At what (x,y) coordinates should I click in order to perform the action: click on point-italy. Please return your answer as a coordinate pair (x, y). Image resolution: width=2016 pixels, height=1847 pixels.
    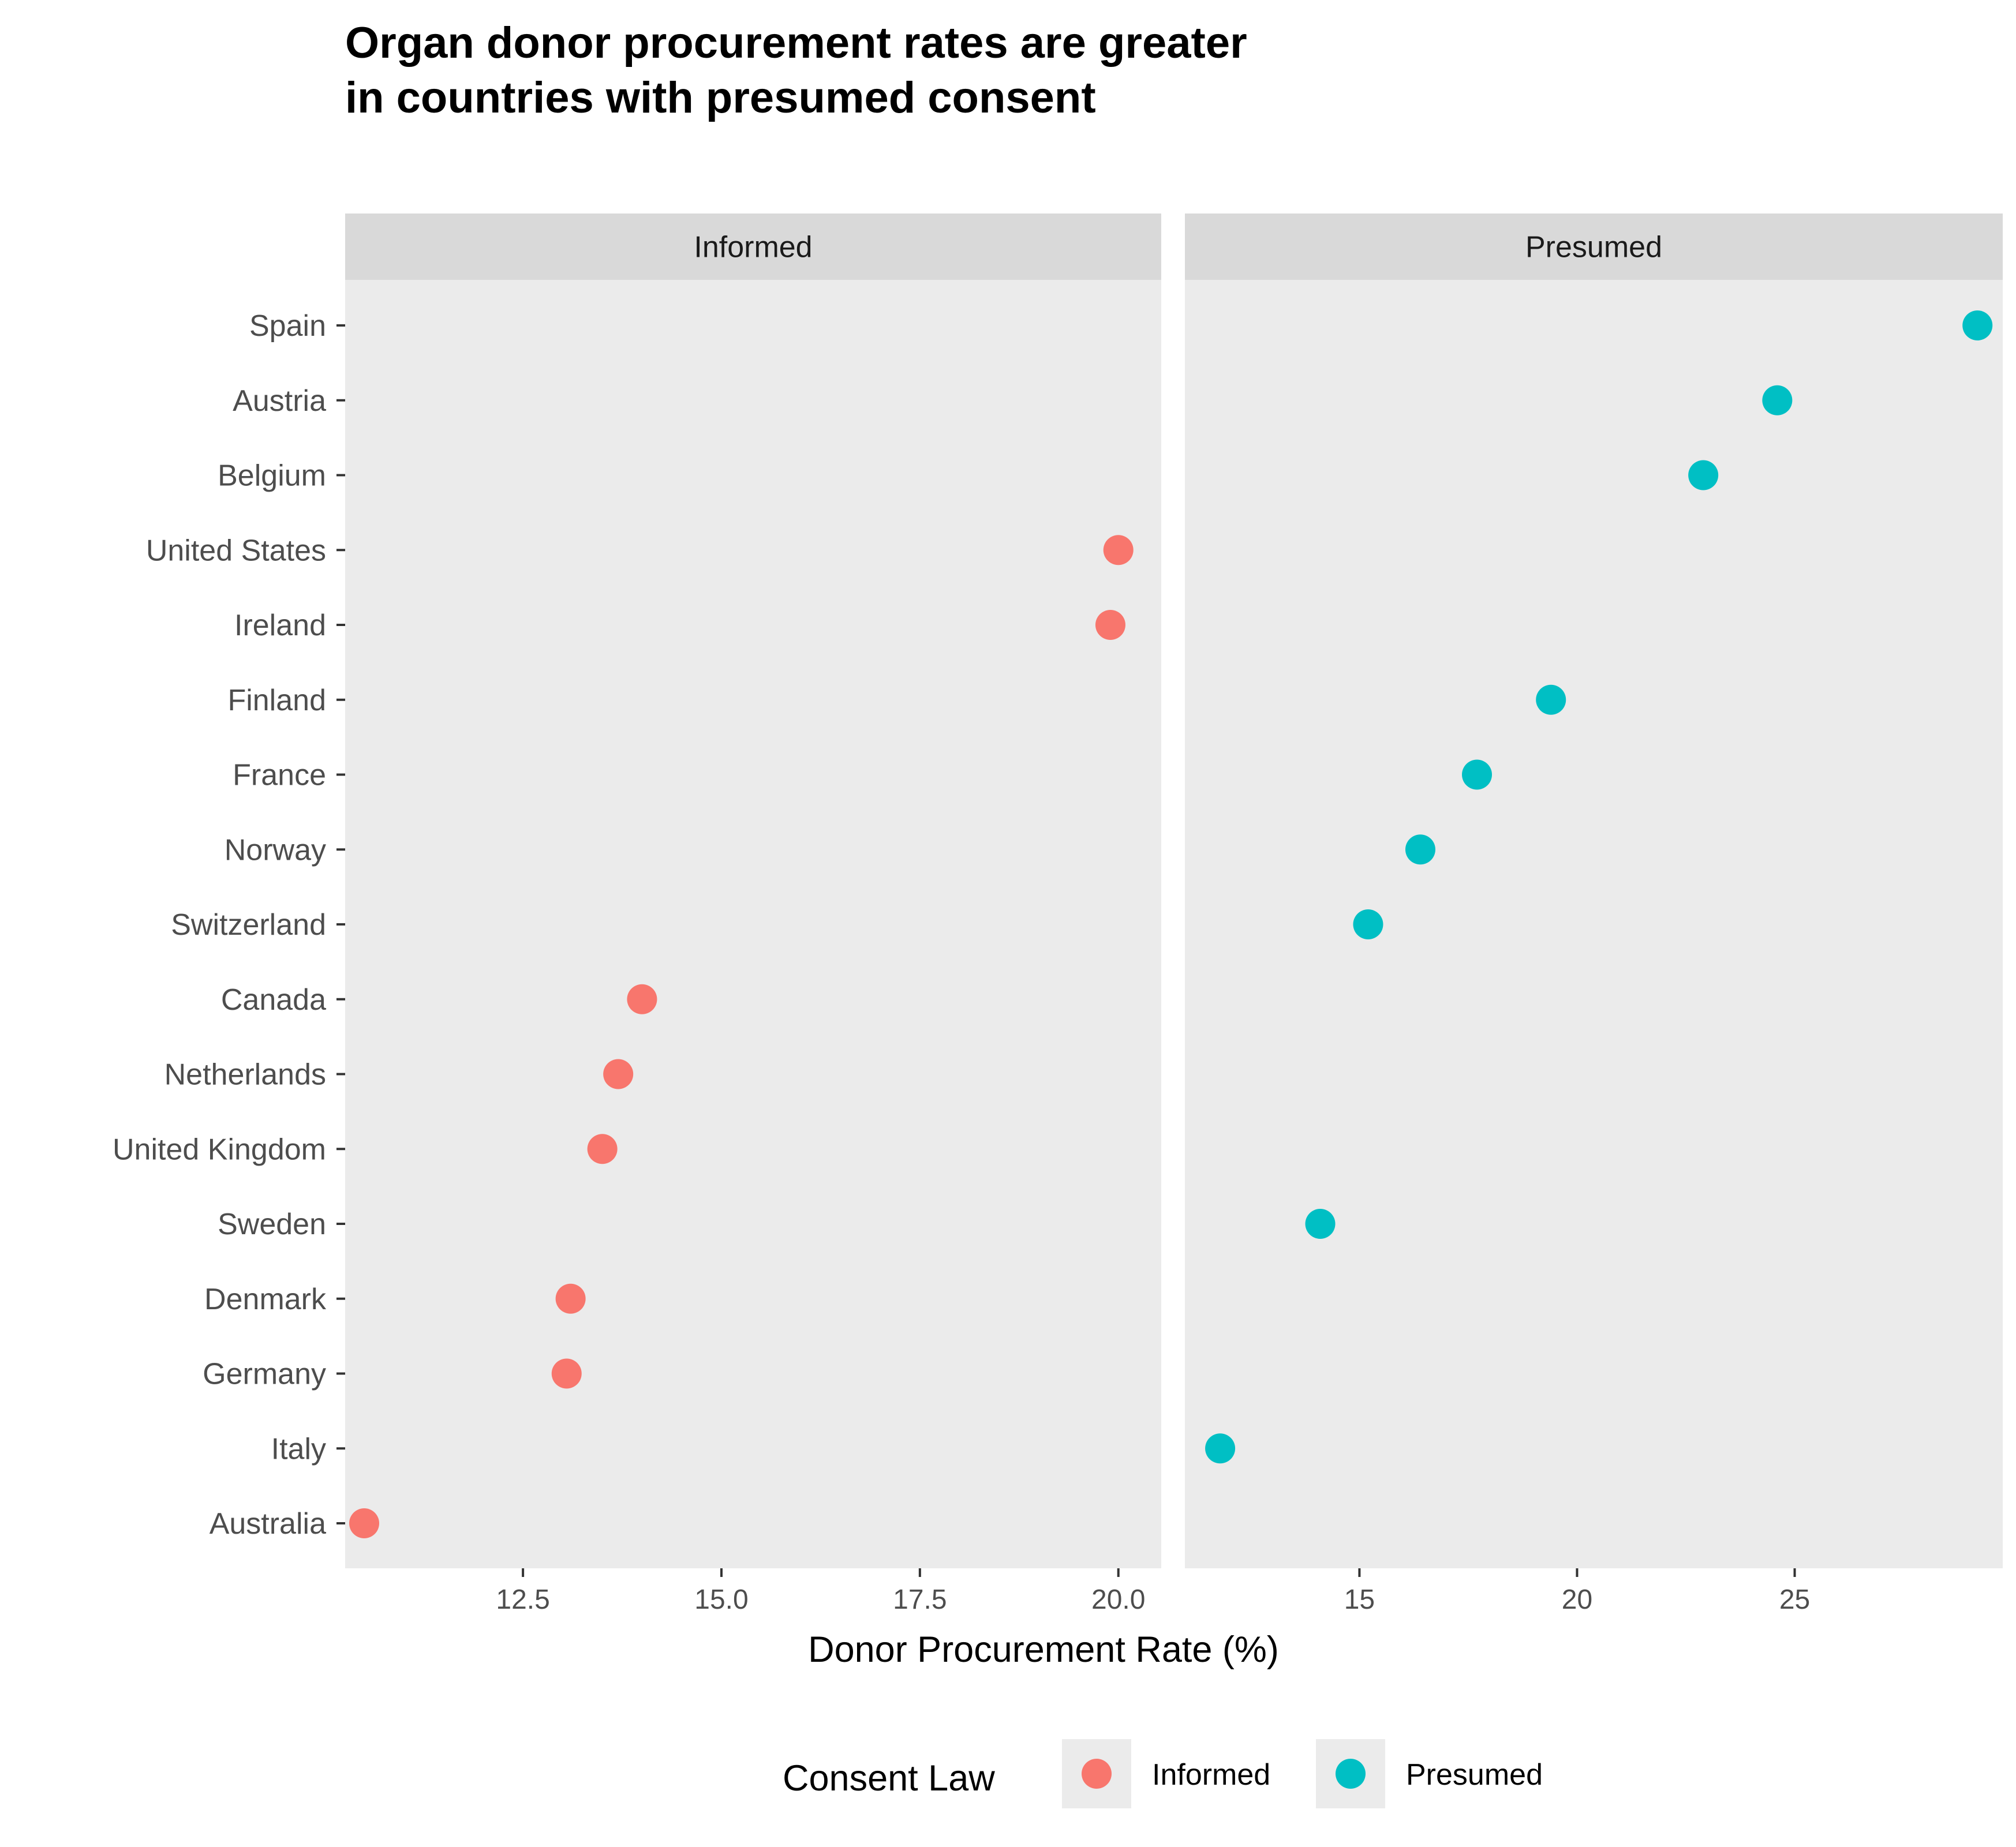
    Looking at the image, I should click on (1220, 1448).